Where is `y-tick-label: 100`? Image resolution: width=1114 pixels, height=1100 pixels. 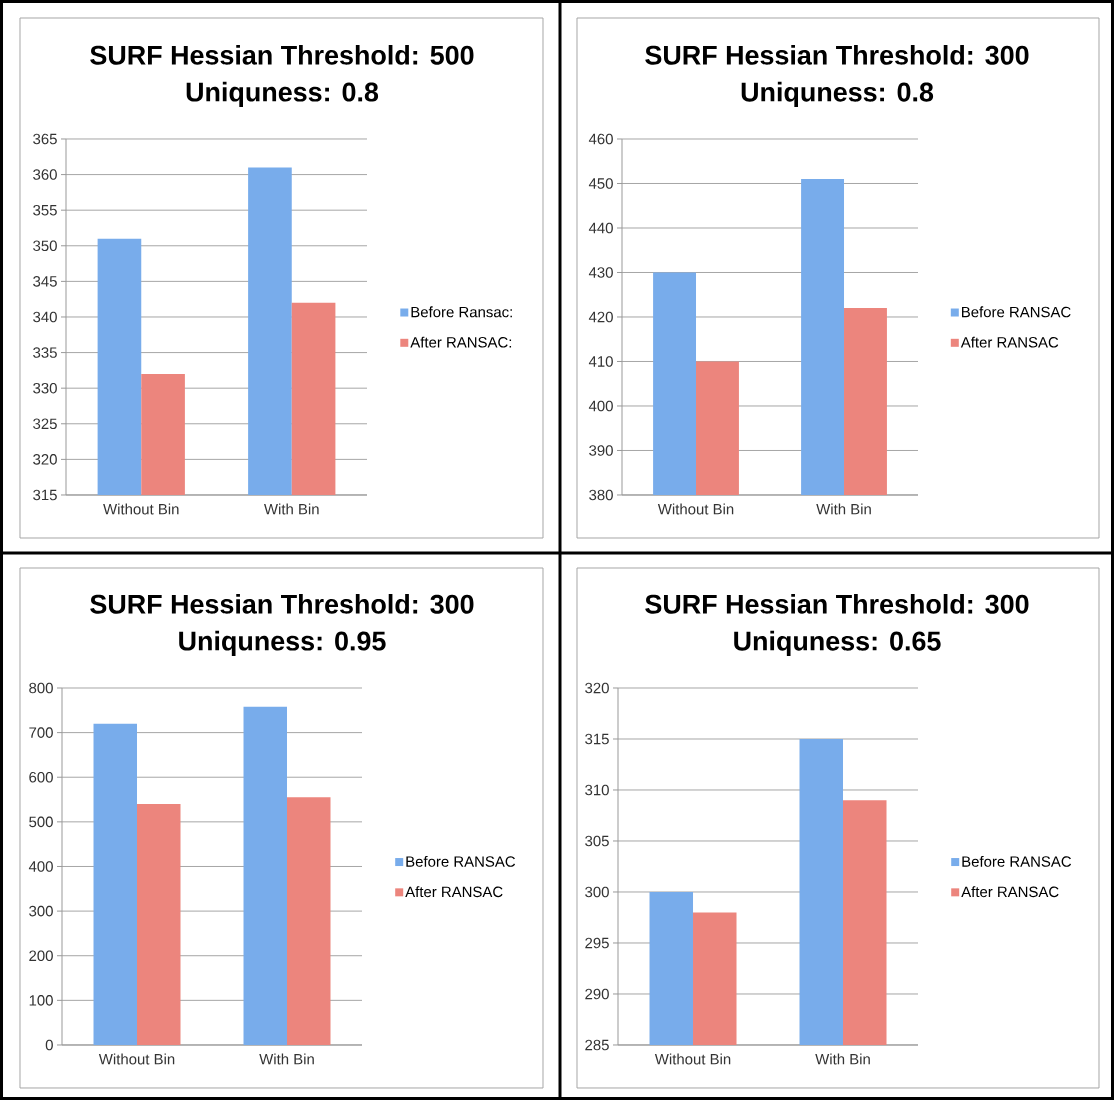
y-tick-label: 100 is located at coordinates (41, 1000).